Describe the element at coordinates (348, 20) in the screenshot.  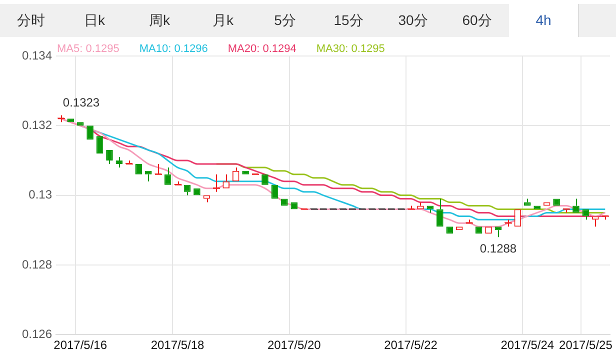
I see `text: 15分` at that location.